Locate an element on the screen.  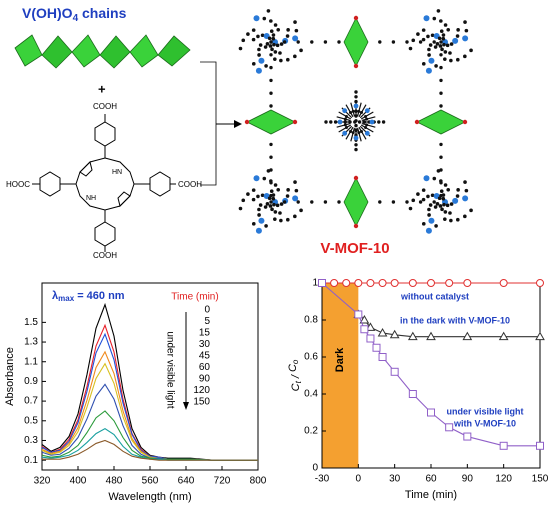
annotation: in the dark with V-MOF-10 is located at coordinates (455, 320).